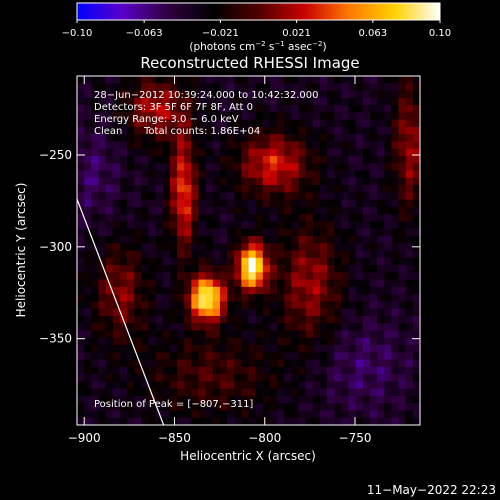 The width and height of the screenshot is (500, 500). I want to click on y-axis-label: Heliocentric Y (arcsec), so click(21, 250).